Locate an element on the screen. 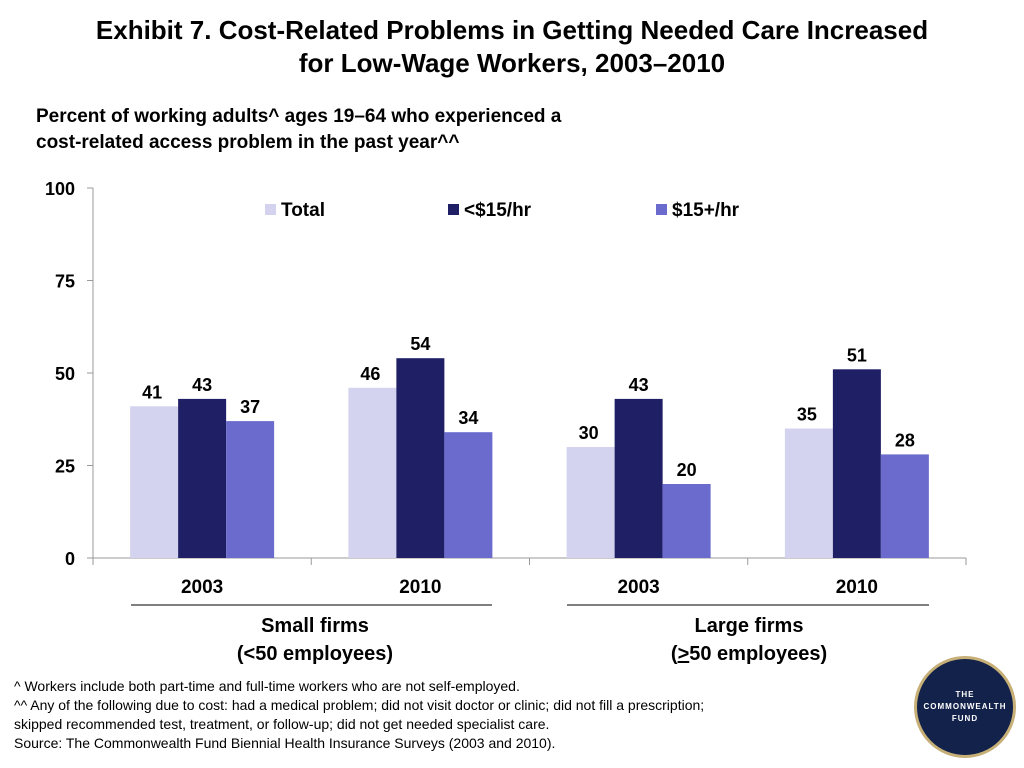  commonwealth-fund-logo: THE COMMONWEALTH FUND is located at coordinates (965, 707).